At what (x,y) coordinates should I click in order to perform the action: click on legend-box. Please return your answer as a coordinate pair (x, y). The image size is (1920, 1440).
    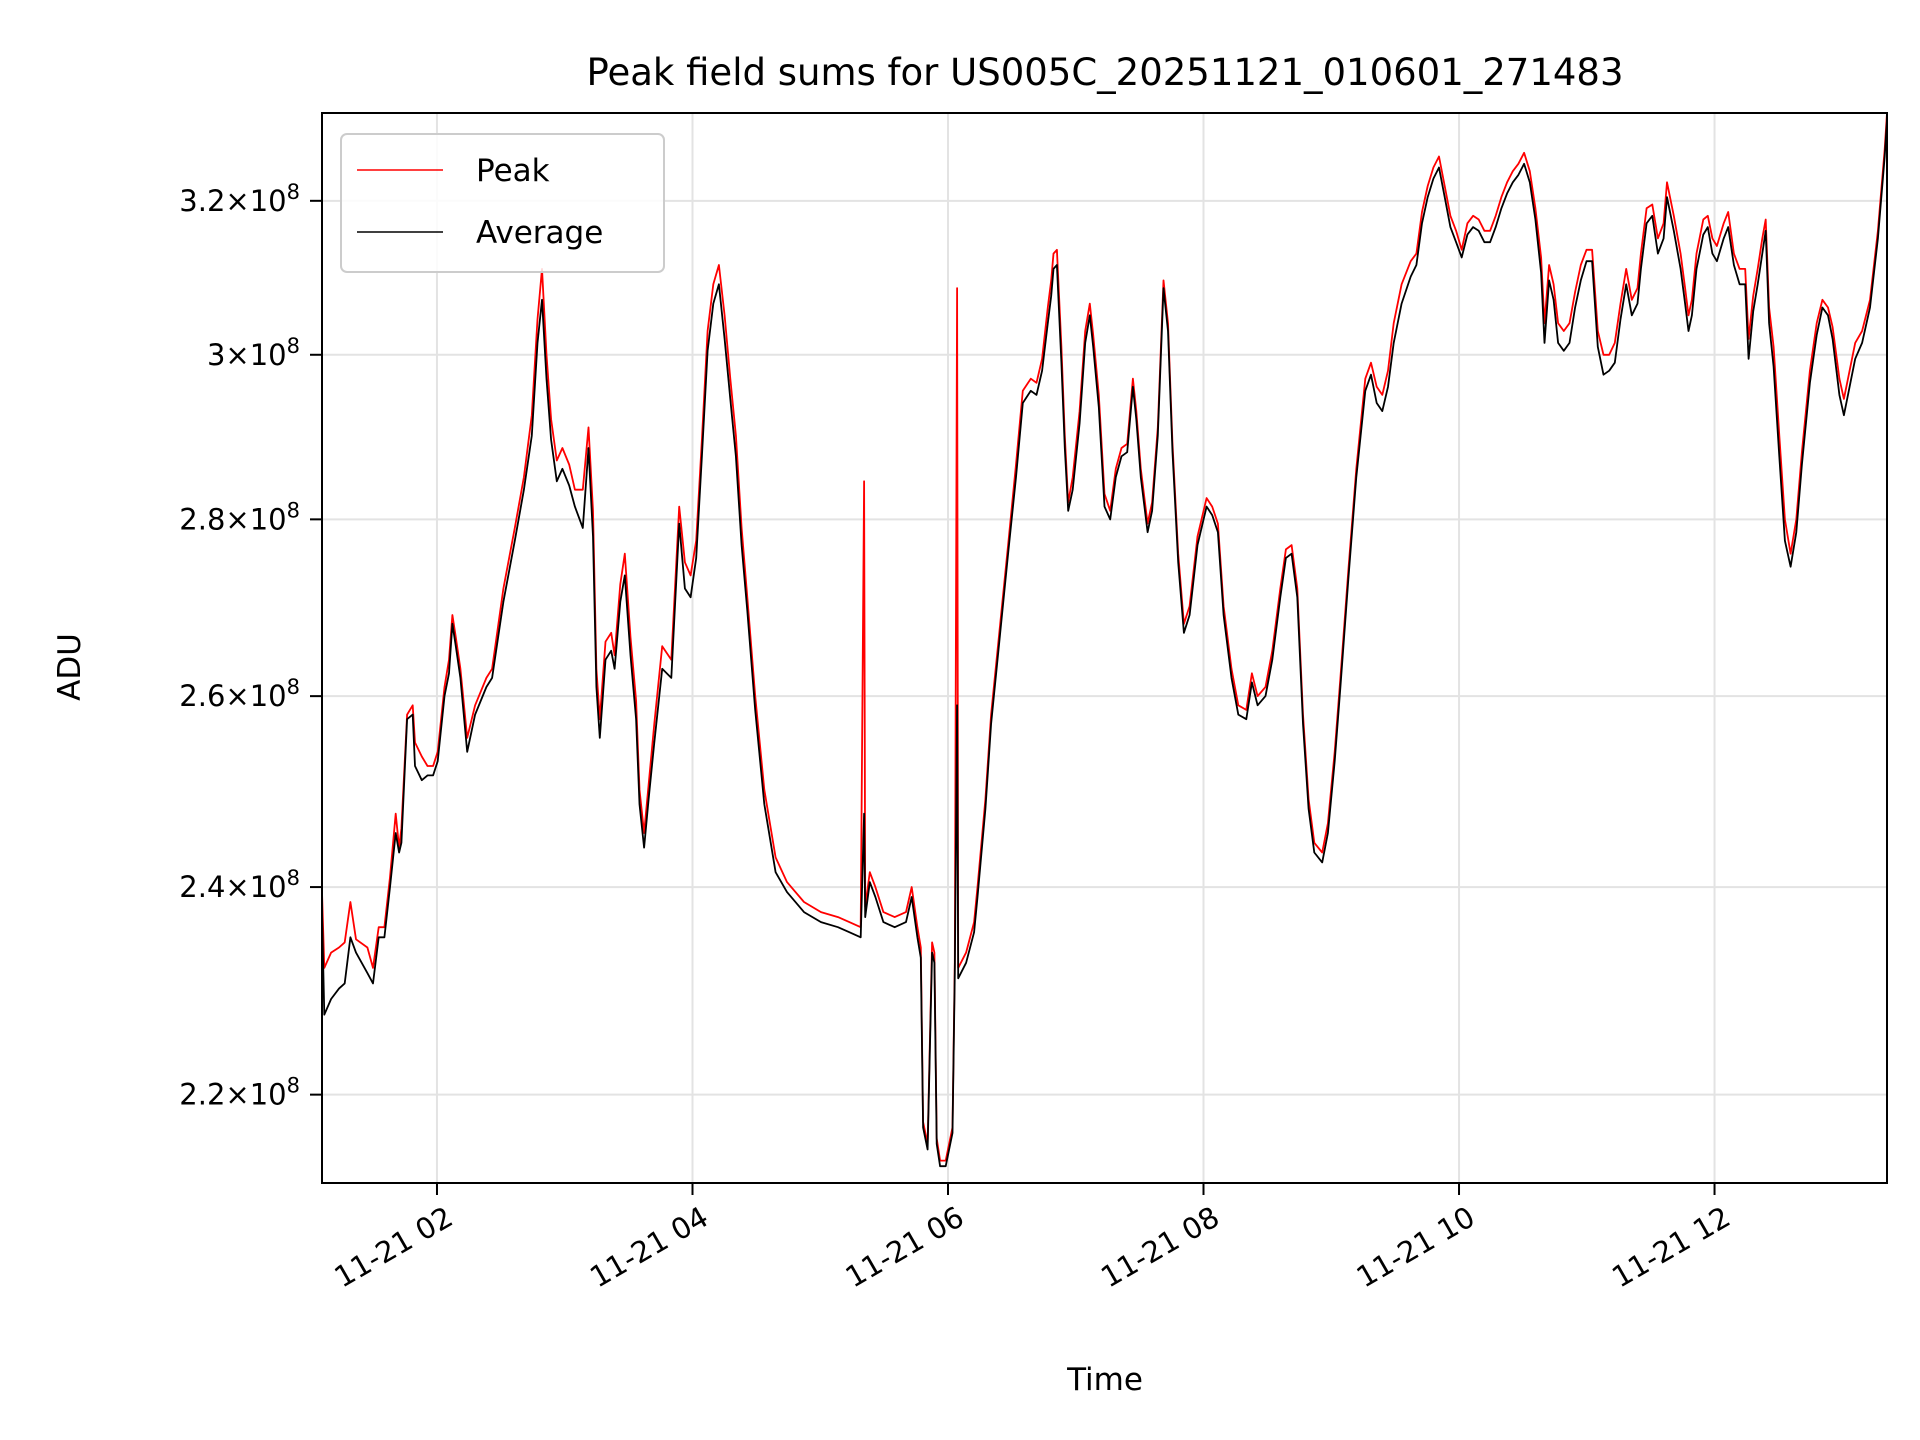
    Looking at the image, I should click on (502, 203).